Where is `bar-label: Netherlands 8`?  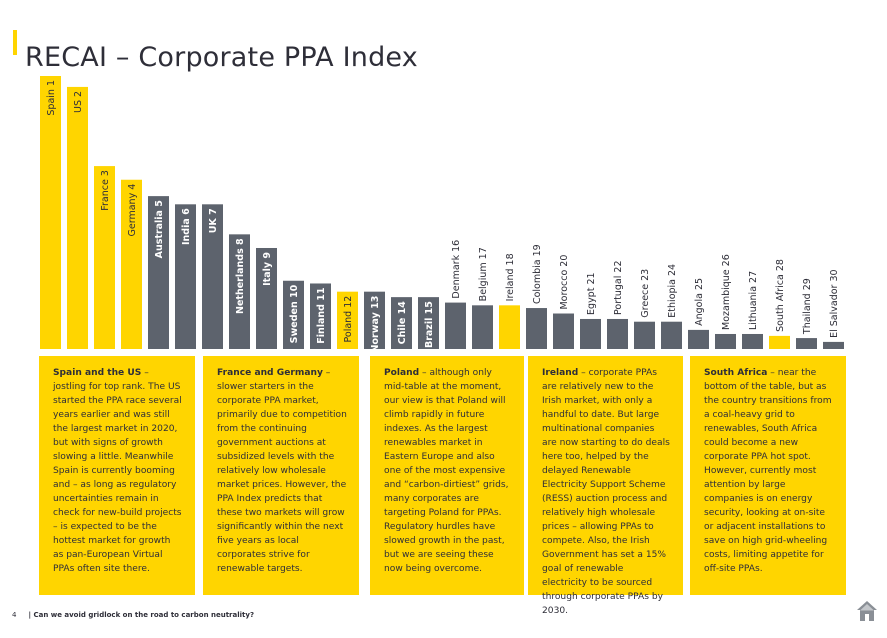
bar-label: Netherlands 8 is located at coordinates (240, 276).